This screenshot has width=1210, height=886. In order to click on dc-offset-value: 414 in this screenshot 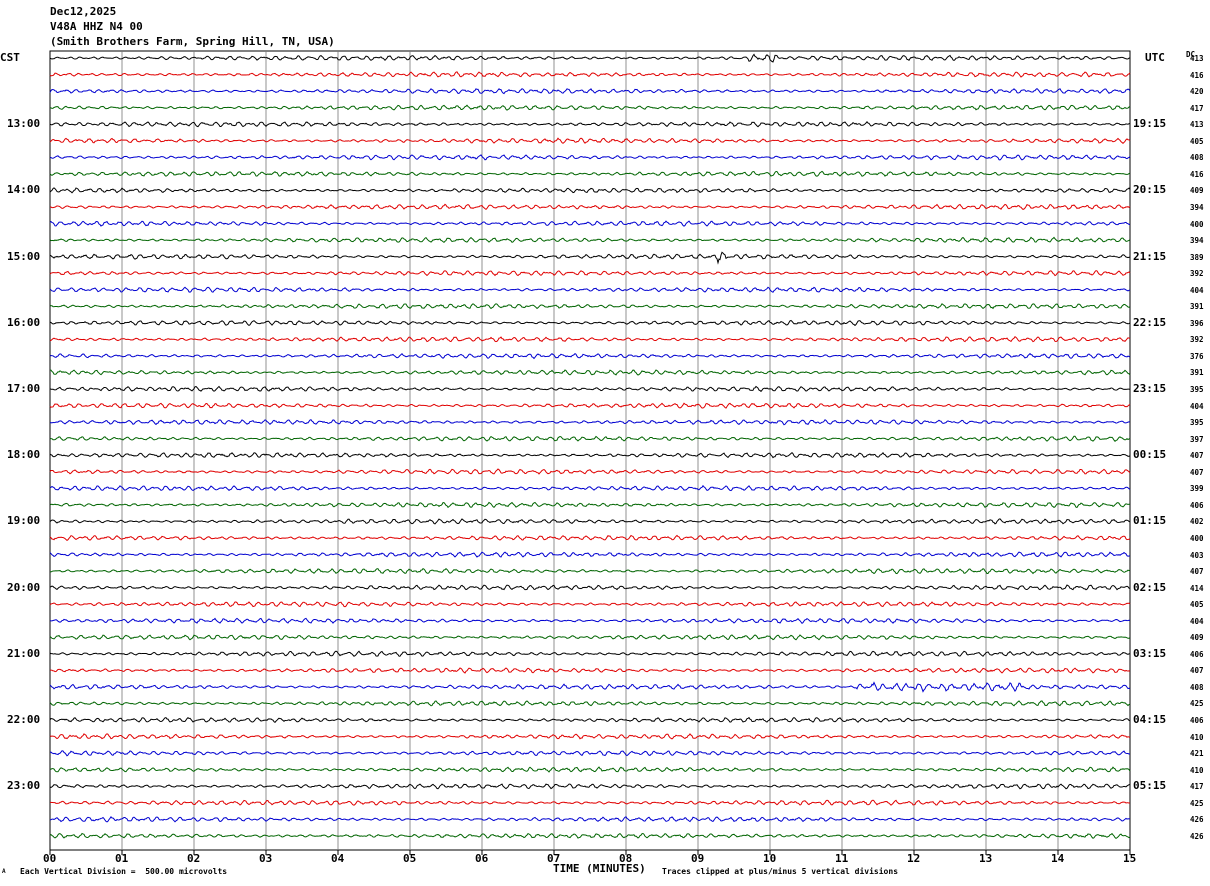, I will do `click(1197, 588)`.